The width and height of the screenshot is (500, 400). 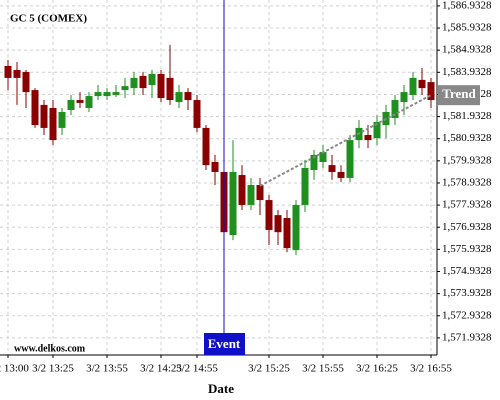 What do you see at coordinates (467, 5) in the screenshot?
I see `y-tick-label: 1,586.9328` at bounding box center [467, 5].